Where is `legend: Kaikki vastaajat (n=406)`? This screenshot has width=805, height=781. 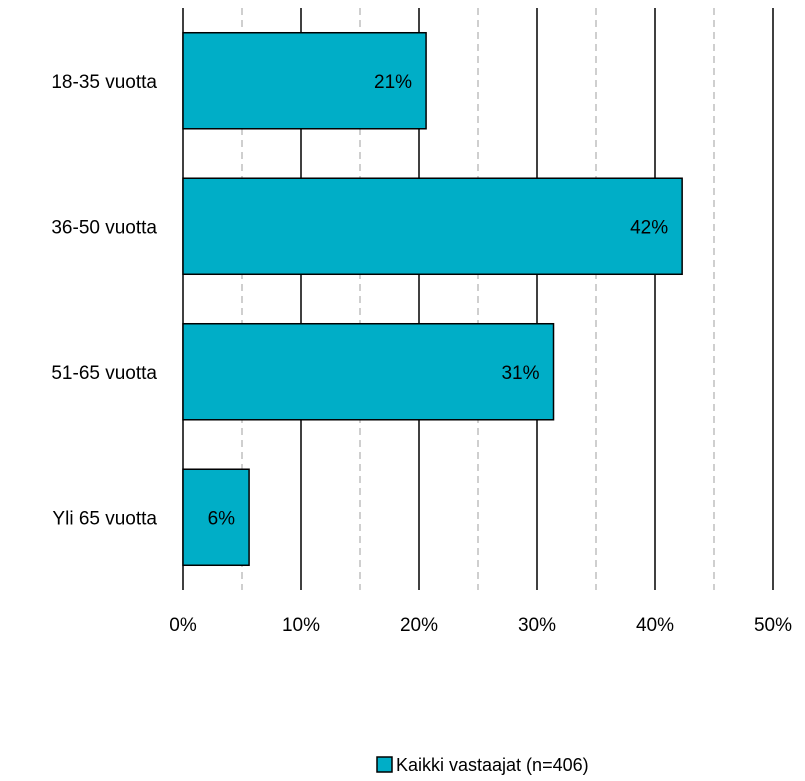 legend: Kaikki vastaajat (n=406) is located at coordinates (482, 765).